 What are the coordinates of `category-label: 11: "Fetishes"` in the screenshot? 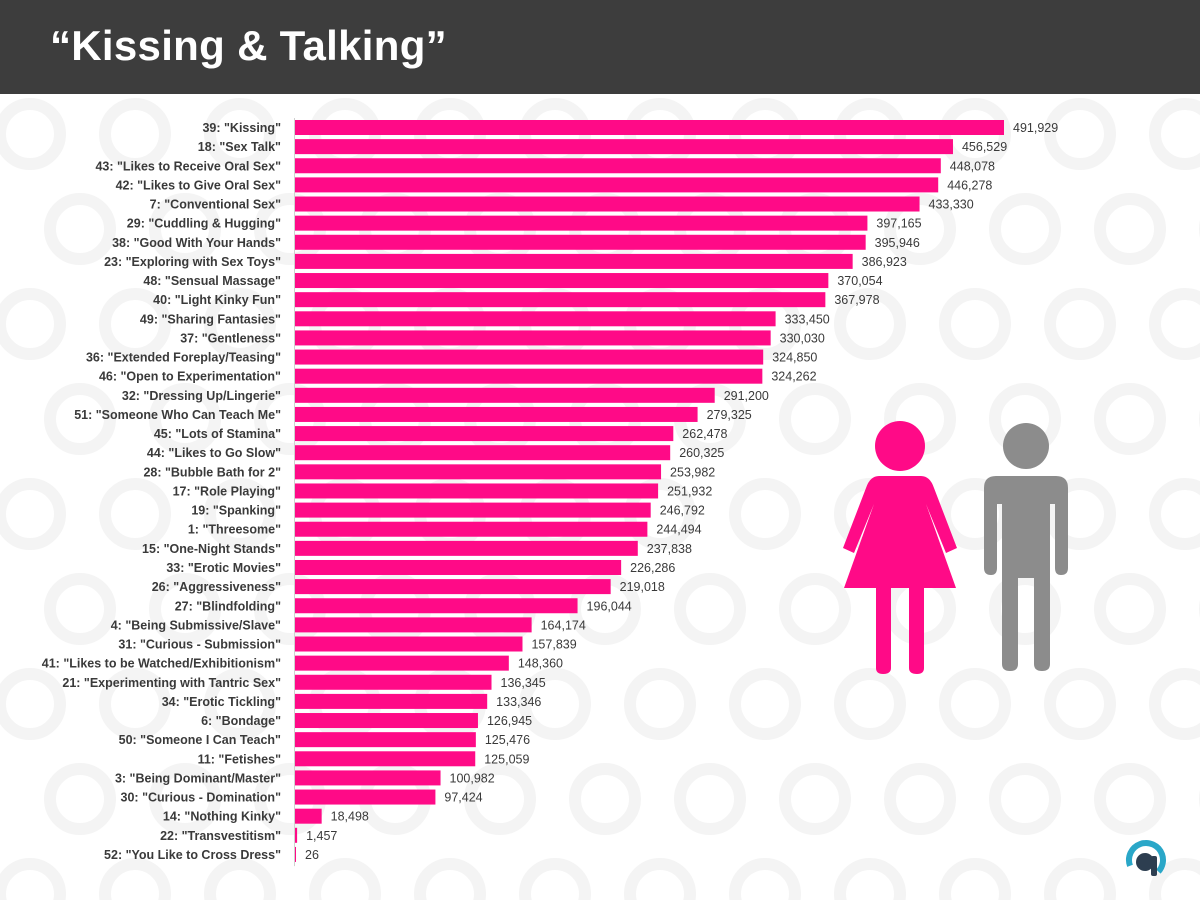 It's located at (239, 759).